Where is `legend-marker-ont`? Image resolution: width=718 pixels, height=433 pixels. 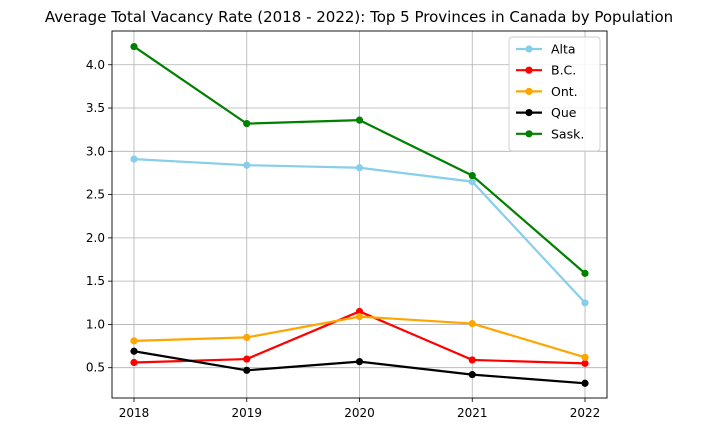 legend-marker-ont is located at coordinates (528, 91).